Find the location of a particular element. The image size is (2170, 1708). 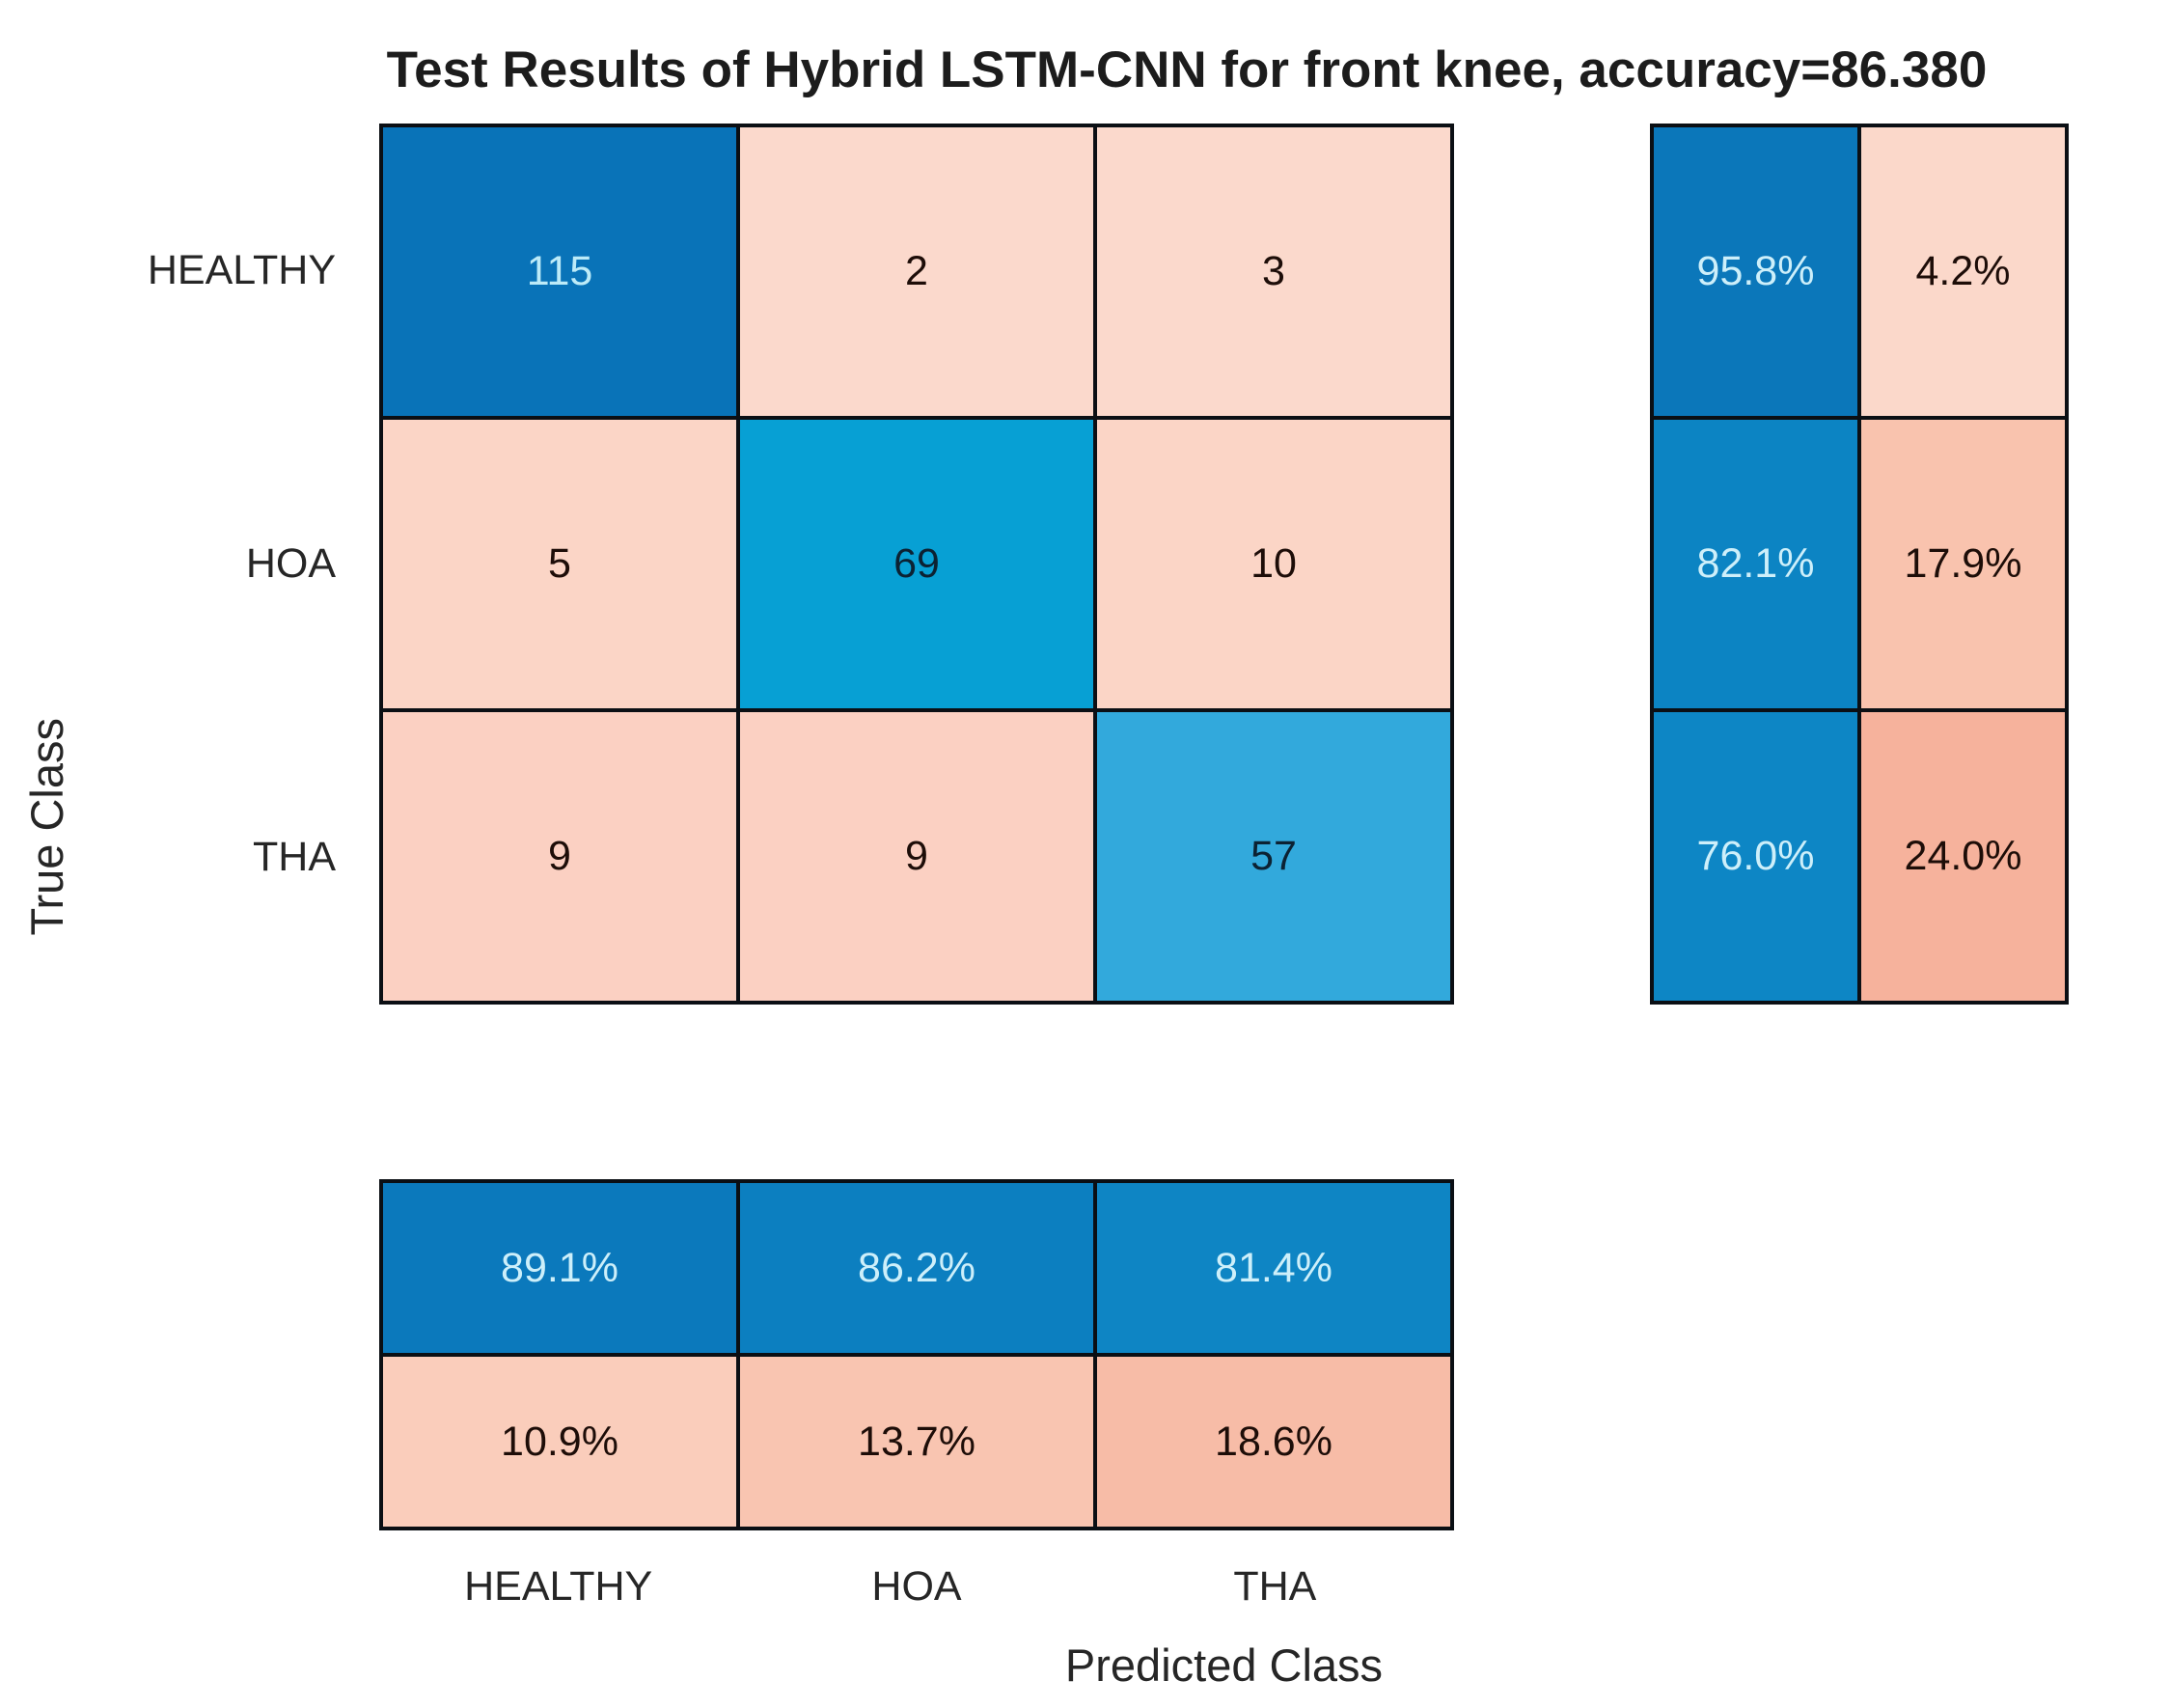

col-summary-ppv-healthy: 89.1% is located at coordinates (559, 1268).